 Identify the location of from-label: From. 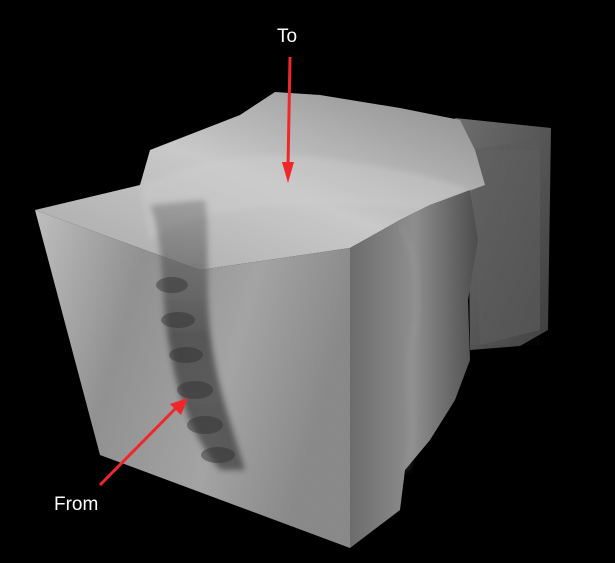
(76, 504).